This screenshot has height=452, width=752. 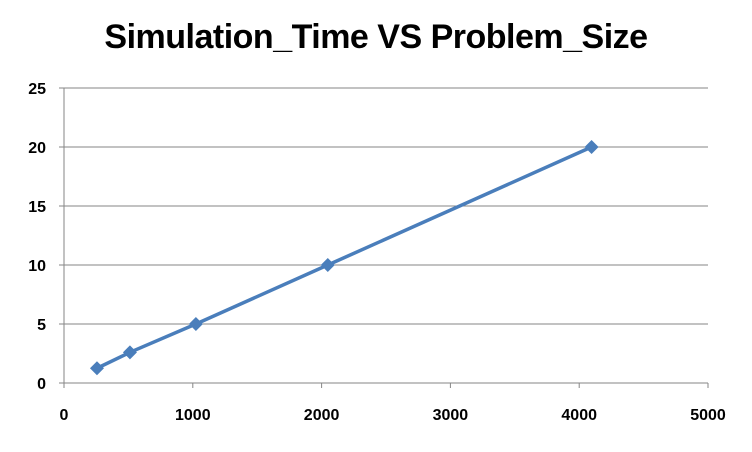 What do you see at coordinates (37, 89) in the screenshot?
I see `y-tick-label-25: 25` at bounding box center [37, 89].